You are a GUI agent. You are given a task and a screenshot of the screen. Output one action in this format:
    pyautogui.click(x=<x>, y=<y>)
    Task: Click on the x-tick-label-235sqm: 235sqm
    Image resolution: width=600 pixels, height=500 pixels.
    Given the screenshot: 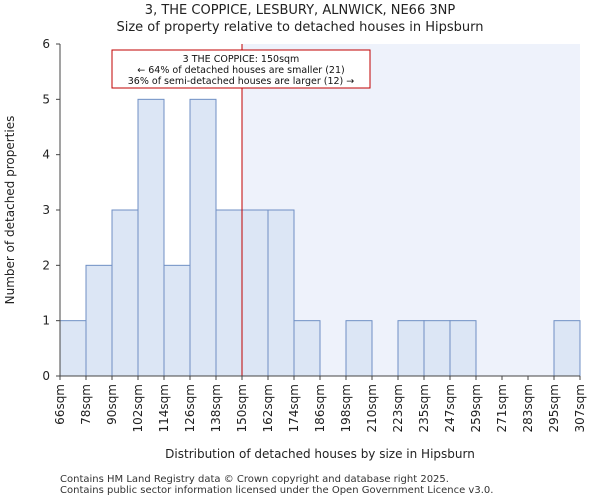 What is the action you would take?
    pyautogui.click(x=424, y=408)
    